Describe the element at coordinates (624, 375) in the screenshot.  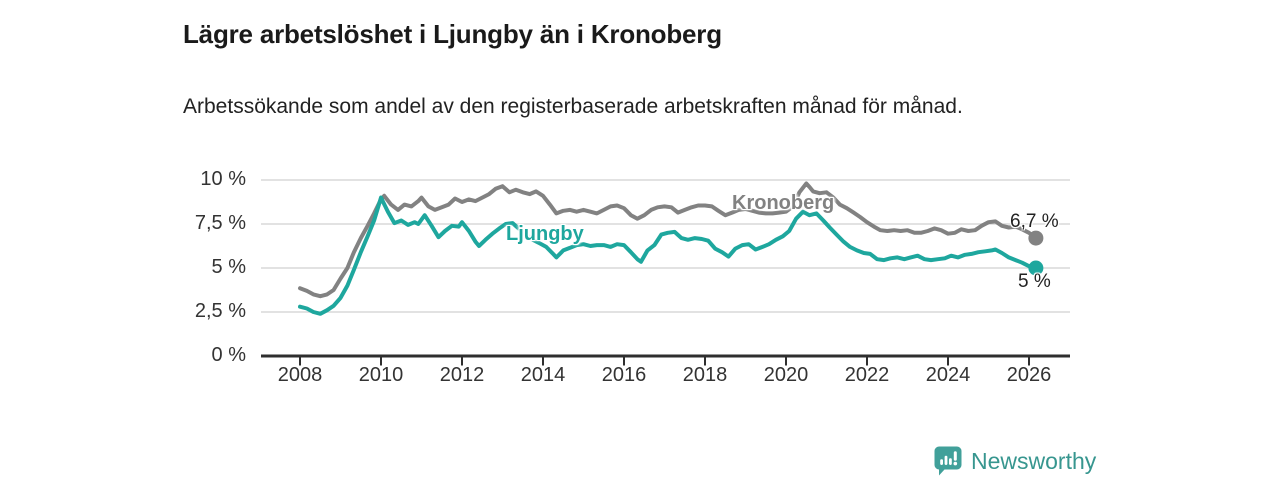
I see `x-tick-label: 2016` at that location.